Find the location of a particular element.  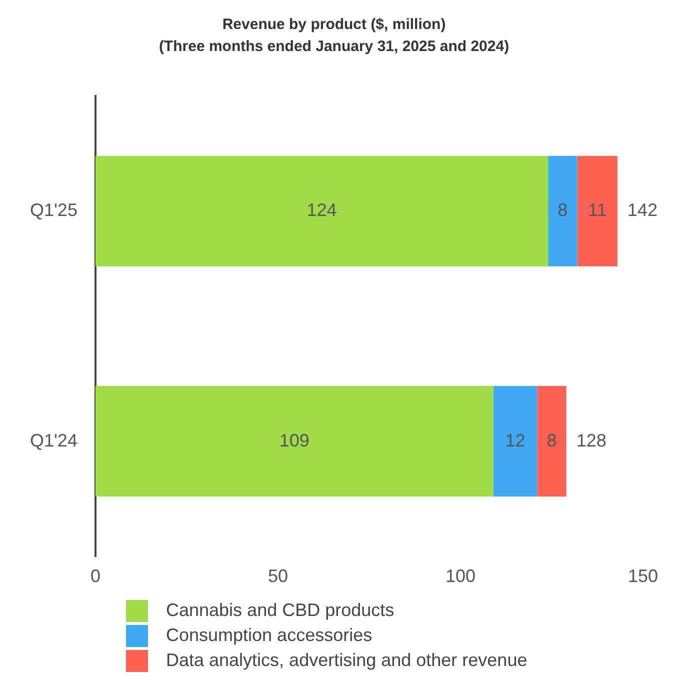

y-tick-label: Q1'24 is located at coordinates (54, 440).